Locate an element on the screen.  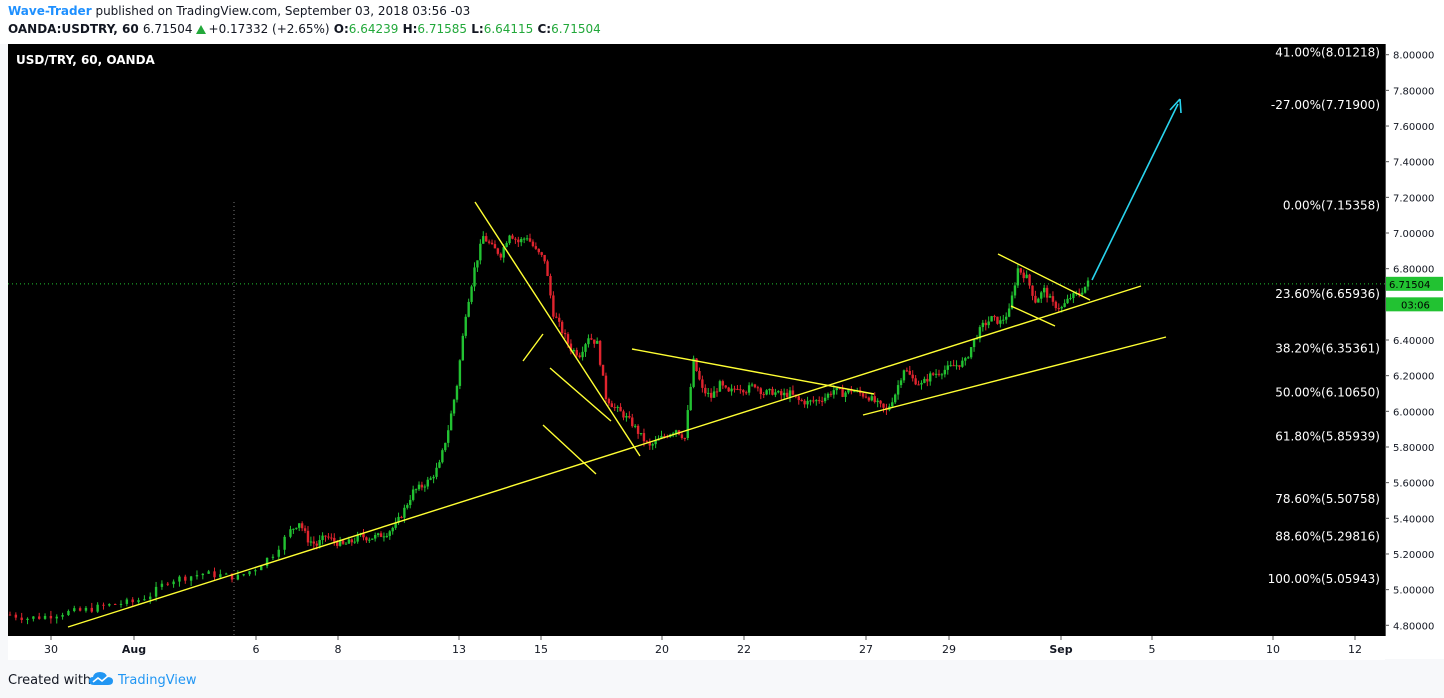
fib-level-label: 100.00%(5.05943) is located at coordinates (1324, 579).